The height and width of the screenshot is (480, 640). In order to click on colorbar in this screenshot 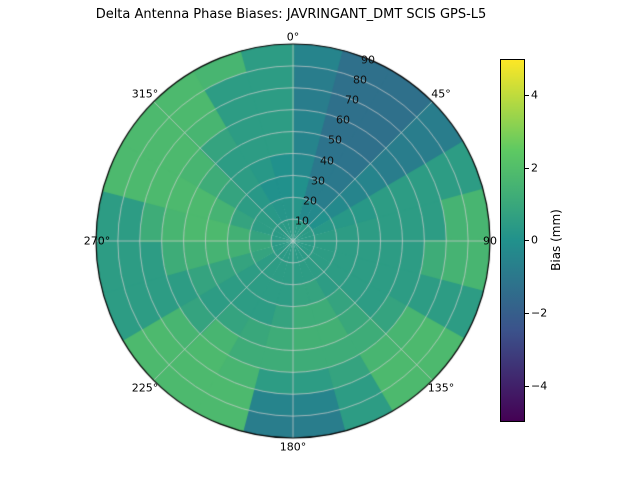, I will do `click(512, 240)`.